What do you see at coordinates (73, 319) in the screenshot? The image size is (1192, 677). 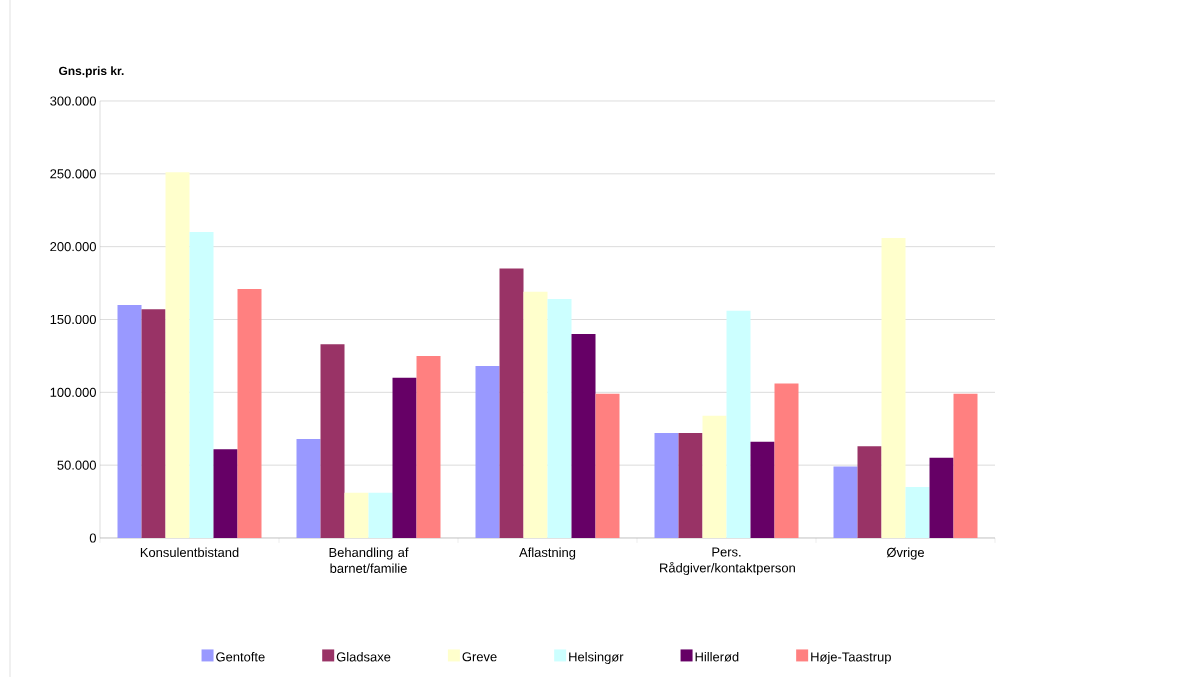 I see `y-tick-label: 150.000` at bounding box center [73, 319].